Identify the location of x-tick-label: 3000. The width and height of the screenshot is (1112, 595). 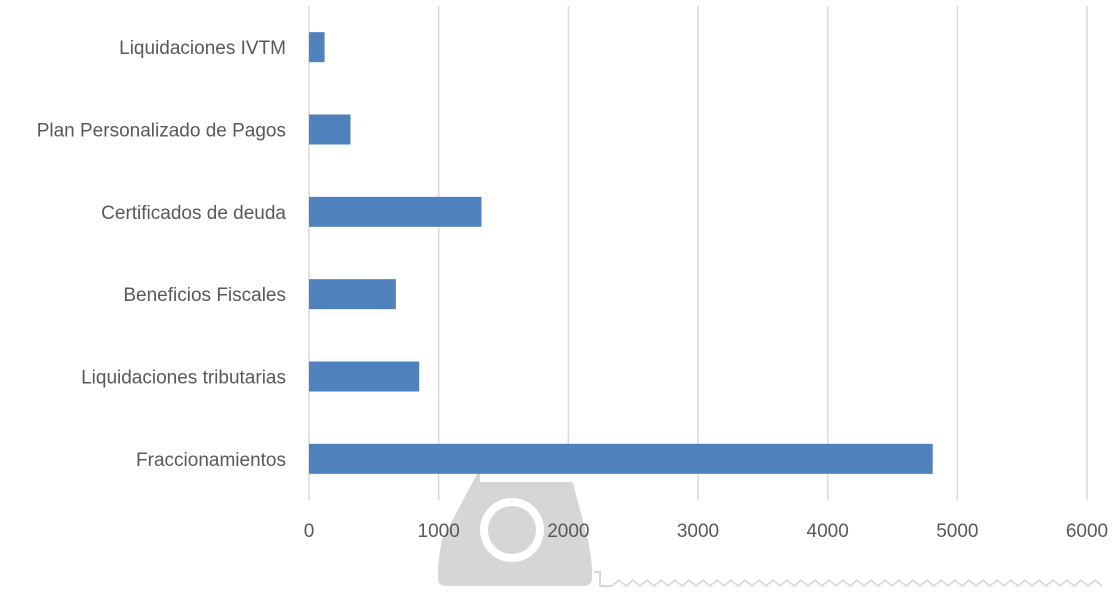
(698, 531).